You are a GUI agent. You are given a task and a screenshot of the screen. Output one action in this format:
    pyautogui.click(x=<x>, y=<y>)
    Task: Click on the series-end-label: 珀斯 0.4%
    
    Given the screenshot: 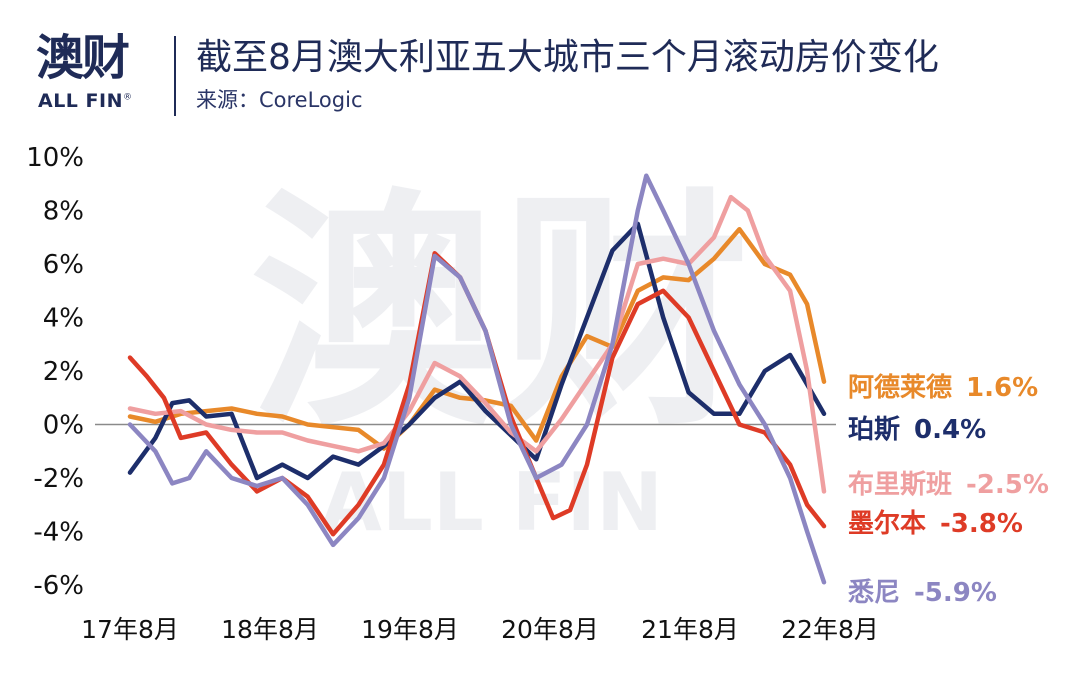 What is the action you would take?
    pyautogui.click(x=917, y=430)
    